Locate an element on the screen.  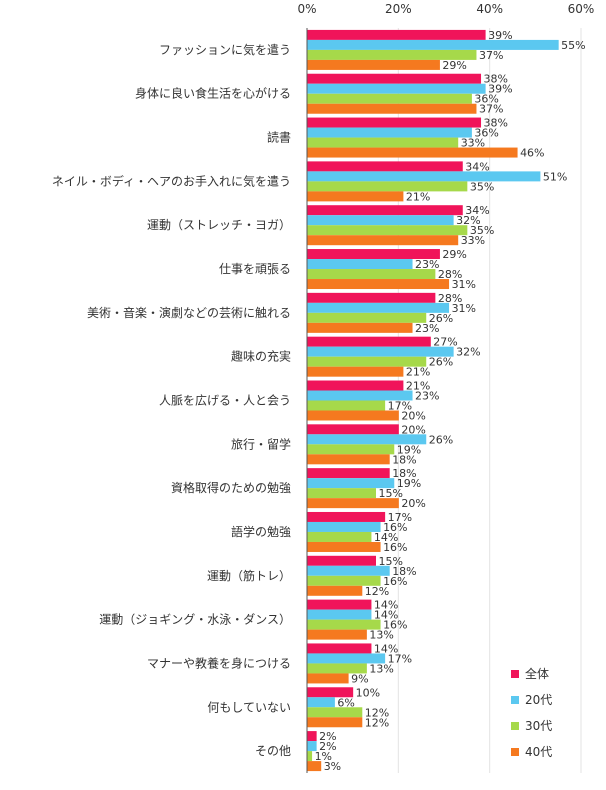
data-label: 26% is located at coordinates (441, 318).